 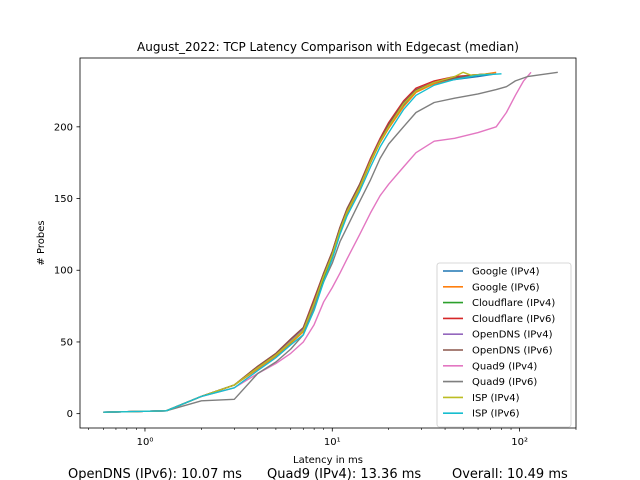 I want to click on x-axis: 10⁰ 10¹ 10², so click(x=332, y=438).